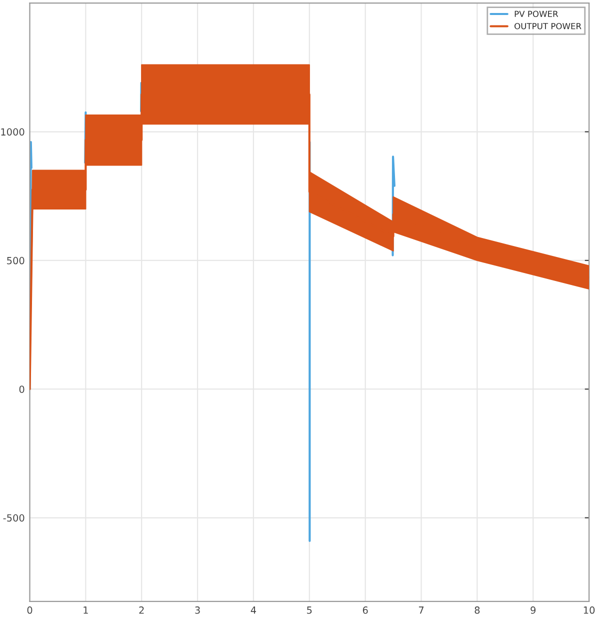  What do you see at coordinates (253, 610) in the screenshot?
I see `x-tick-label: 4` at bounding box center [253, 610].